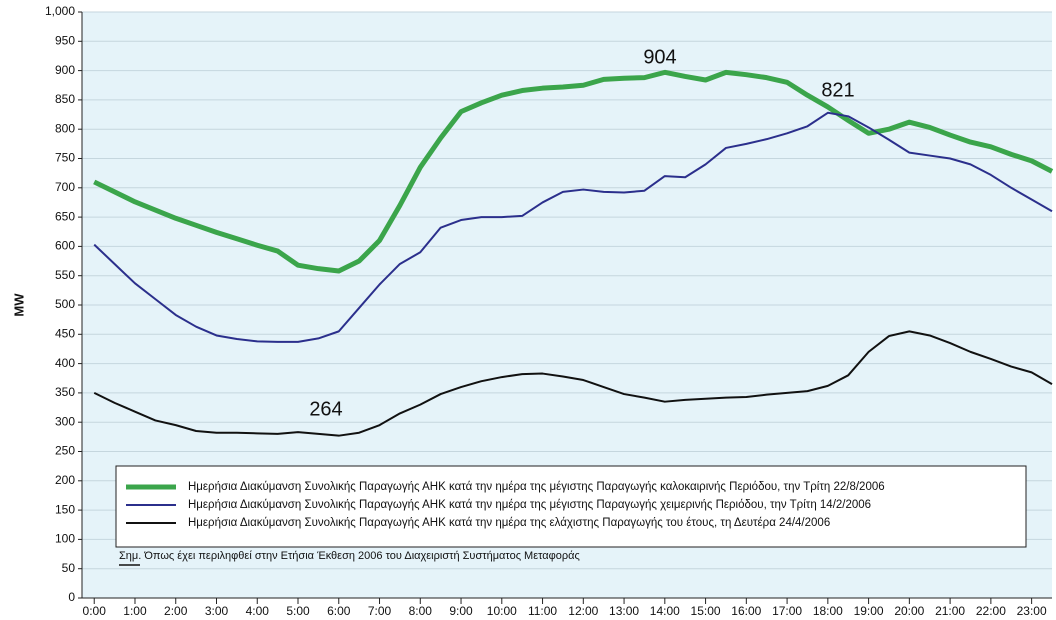  Describe the element at coordinates (837, 90) in the screenshot. I see `annotation: 821` at that location.